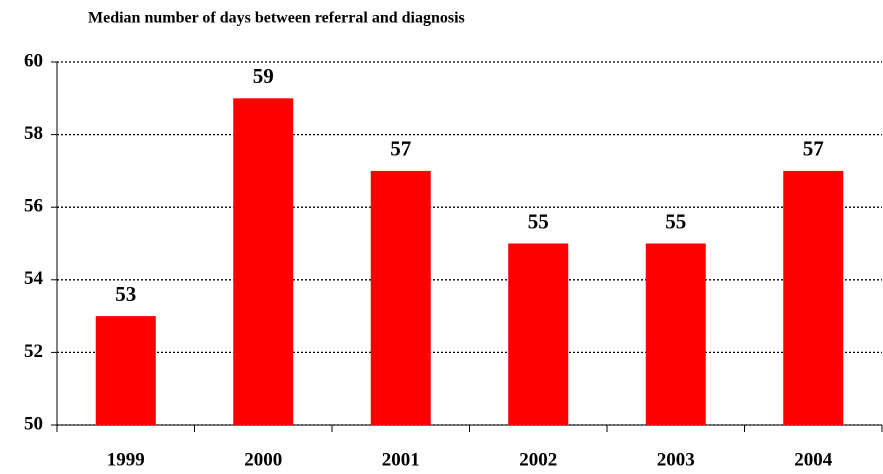  What do you see at coordinates (34, 278) in the screenshot?
I see `y-tick-label: 54` at bounding box center [34, 278].